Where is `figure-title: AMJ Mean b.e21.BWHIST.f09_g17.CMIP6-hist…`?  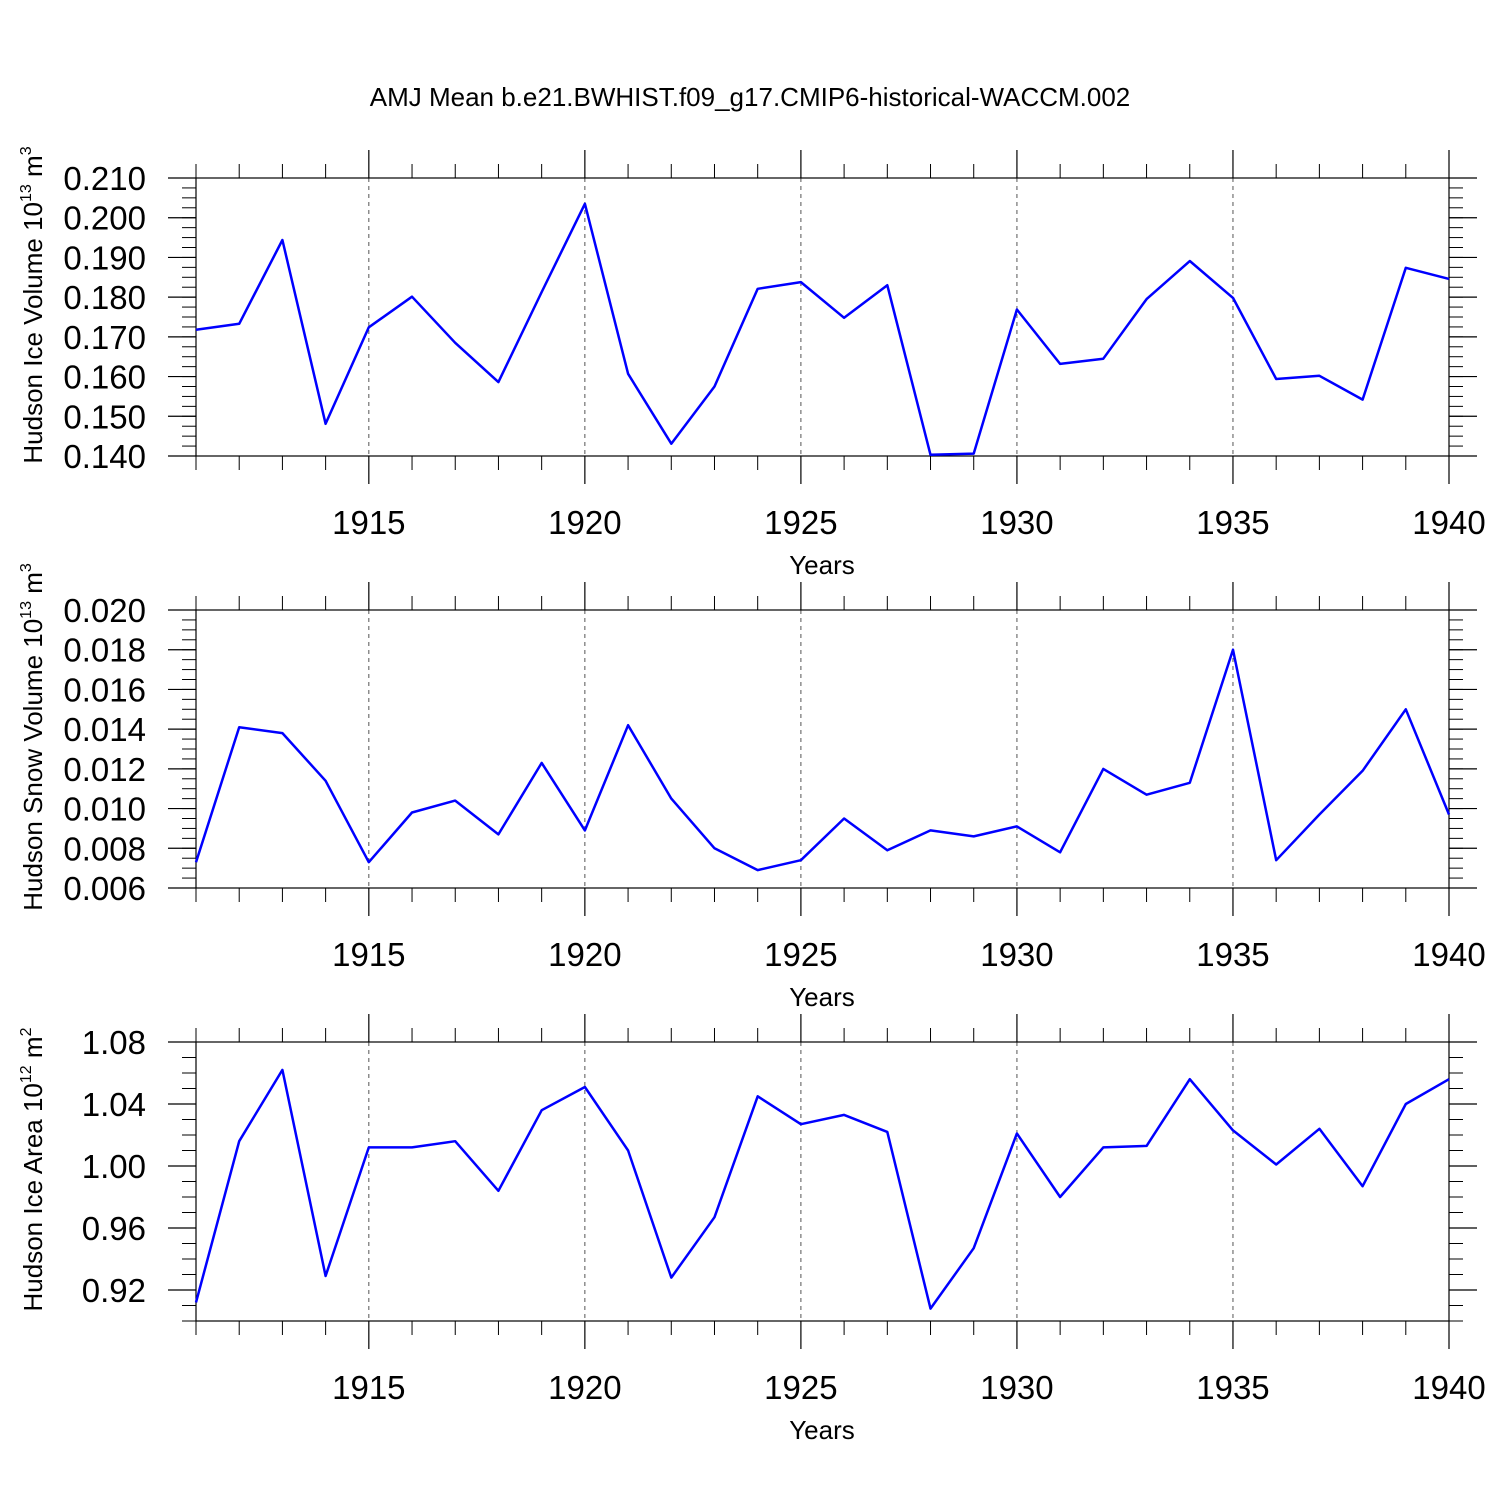 figure-title: AMJ Mean b.e21.BWHIST.f09_g17.CMIP6-hist… is located at coordinates (750, 97).